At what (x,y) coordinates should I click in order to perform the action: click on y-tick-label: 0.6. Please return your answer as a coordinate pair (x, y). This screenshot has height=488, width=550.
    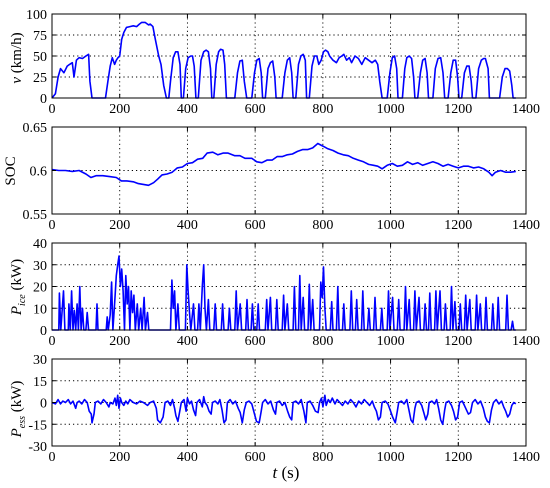
    Looking at the image, I should click on (39, 172).